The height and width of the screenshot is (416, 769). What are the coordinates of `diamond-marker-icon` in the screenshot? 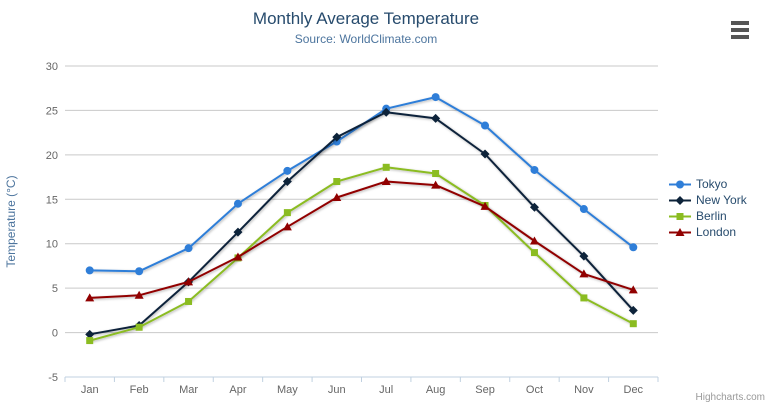 It's located at (680, 200).